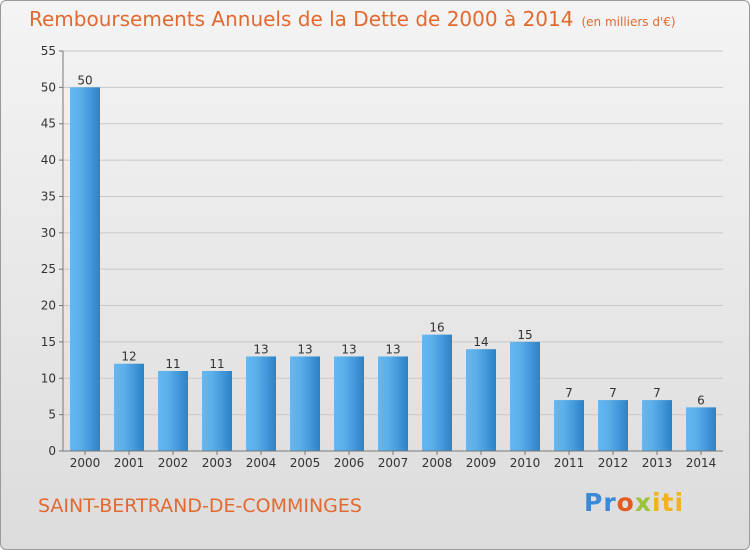 Image resolution: width=750 pixels, height=550 pixels. What do you see at coordinates (48, 160) in the screenshot?
I see `y-tick-label: 40` at bounding box center [48, 160].